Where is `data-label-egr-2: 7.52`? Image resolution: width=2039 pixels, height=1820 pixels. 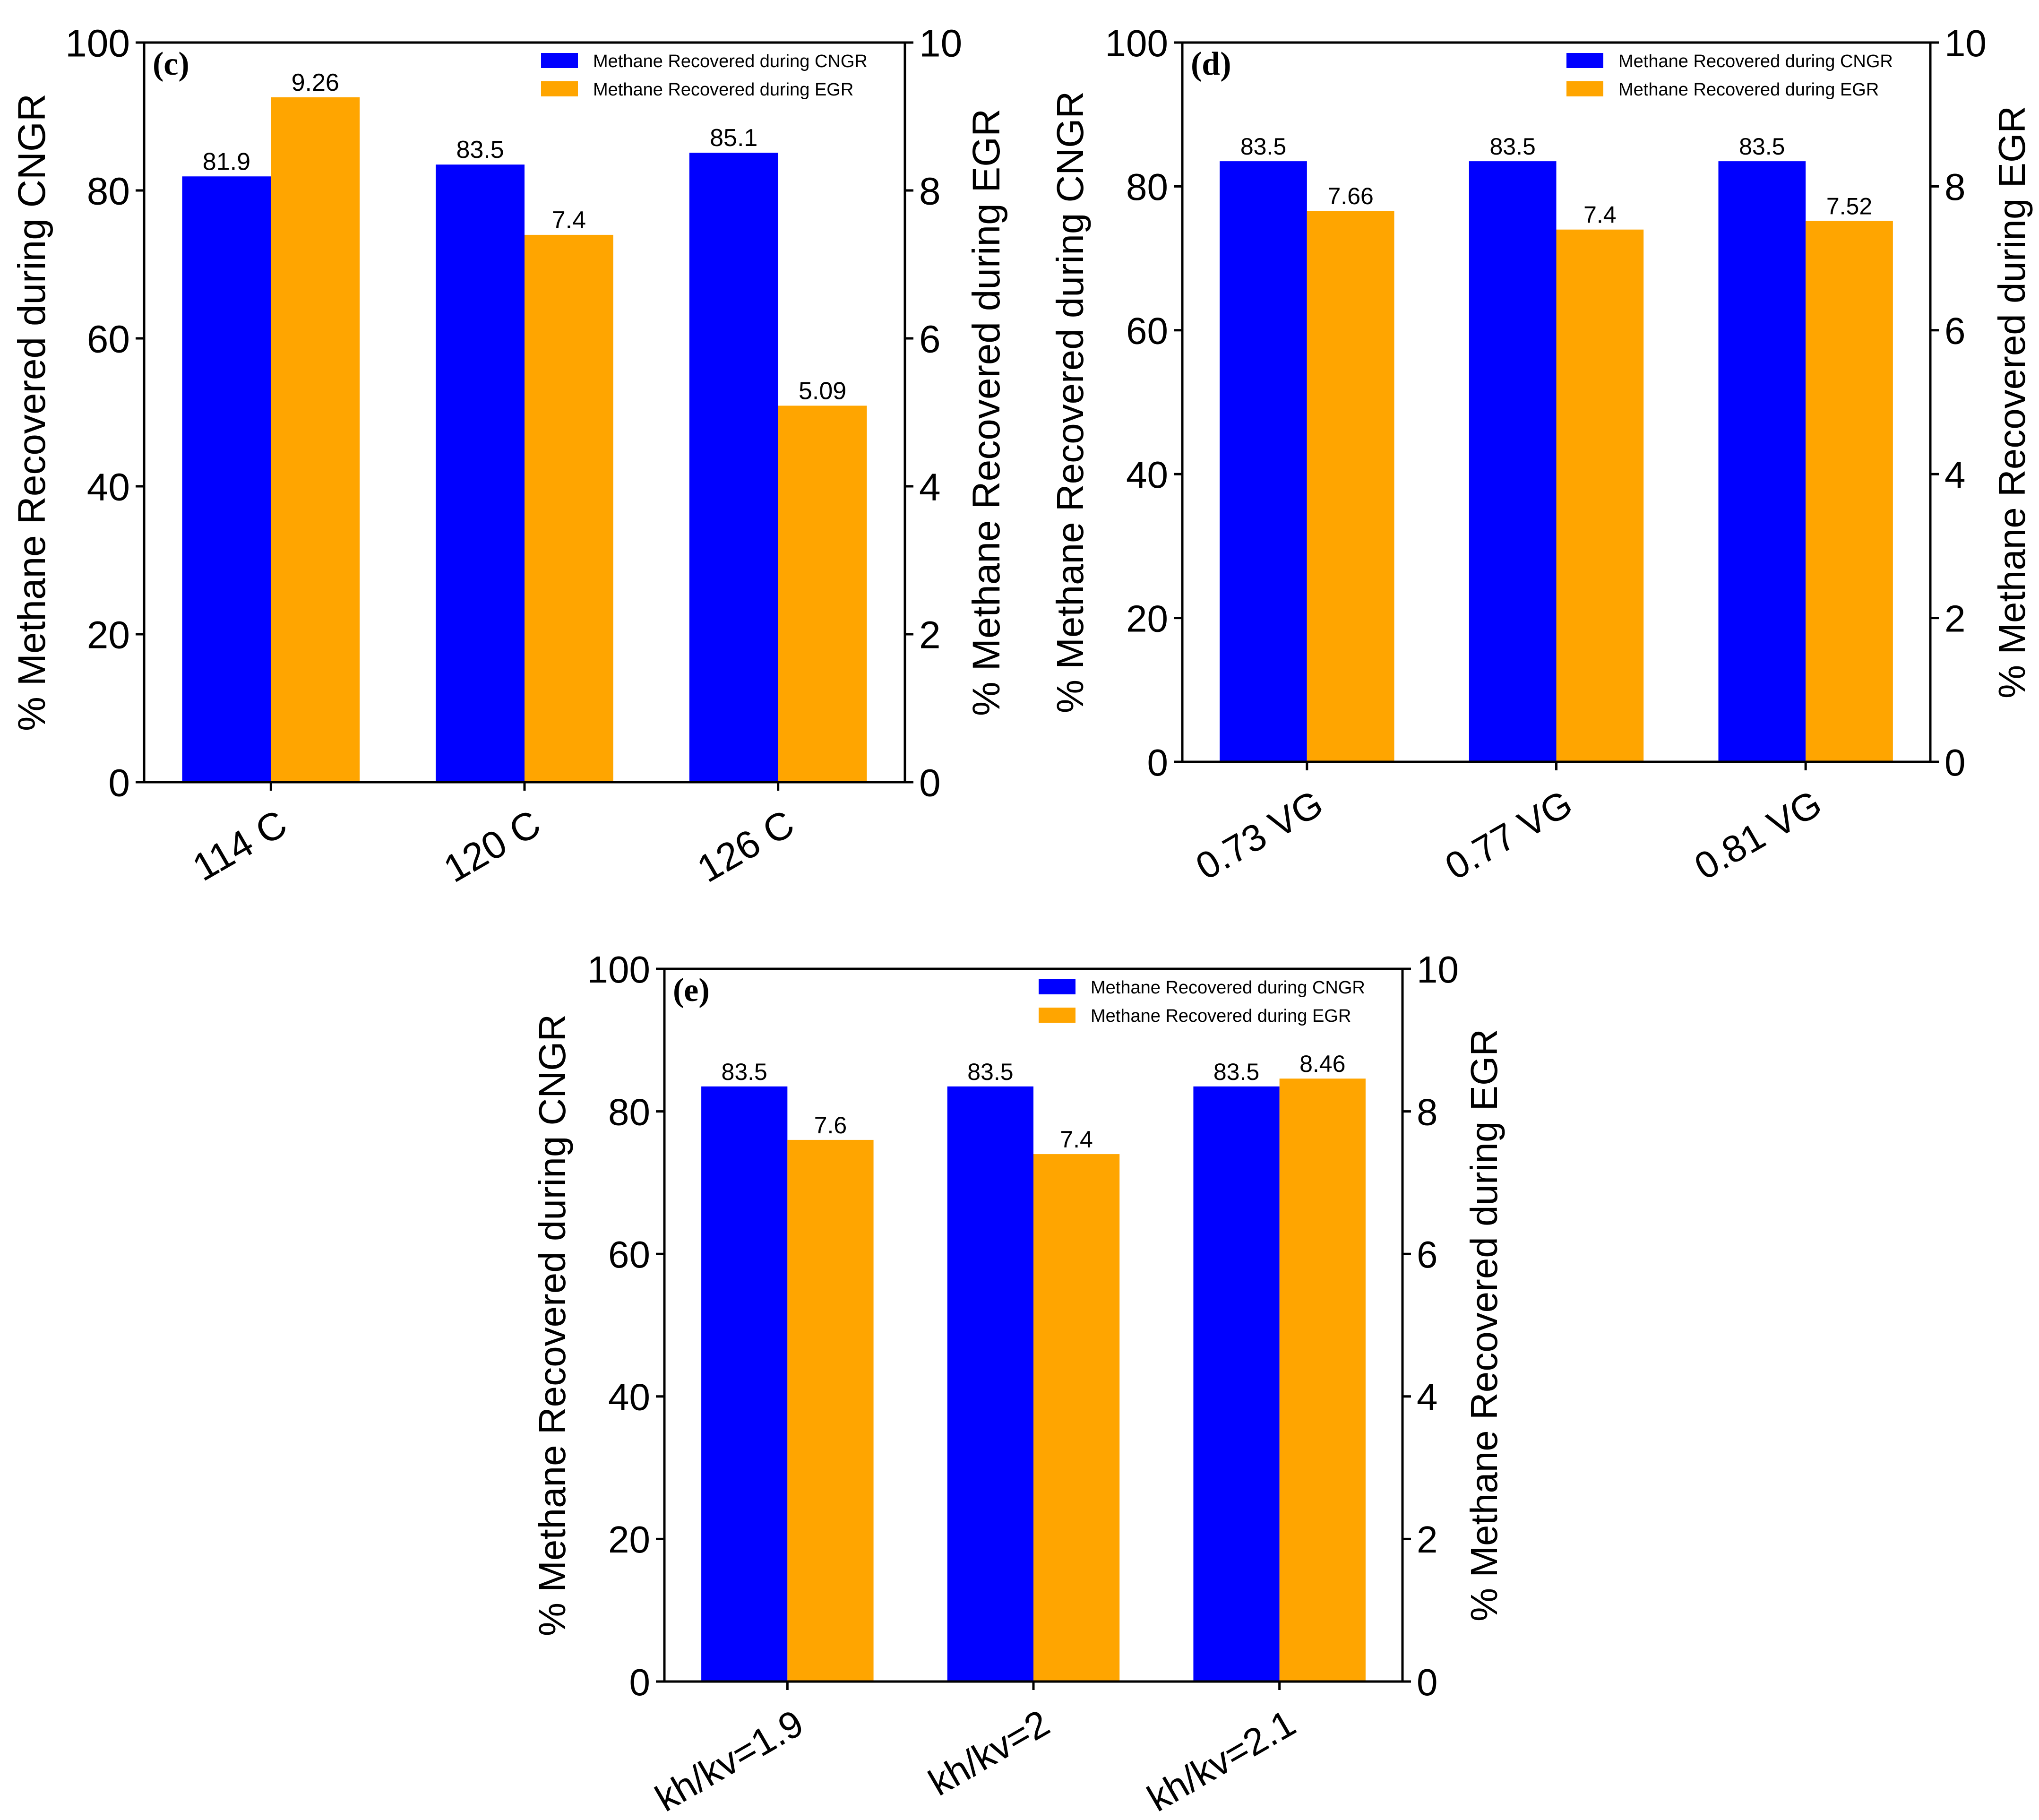 data-label-egr-2: 7.52 is located at coordinates (1849, 206).